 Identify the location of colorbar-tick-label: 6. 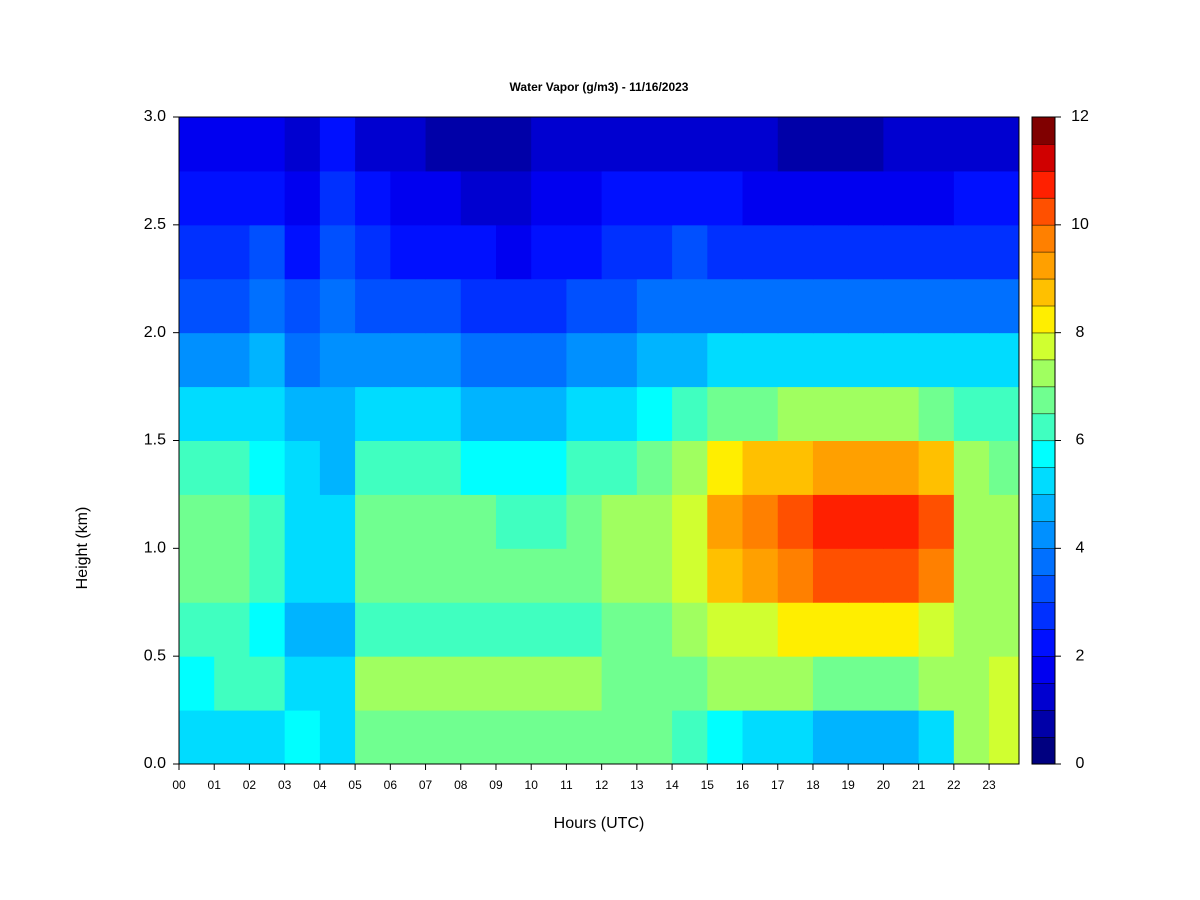
(1080, 440).